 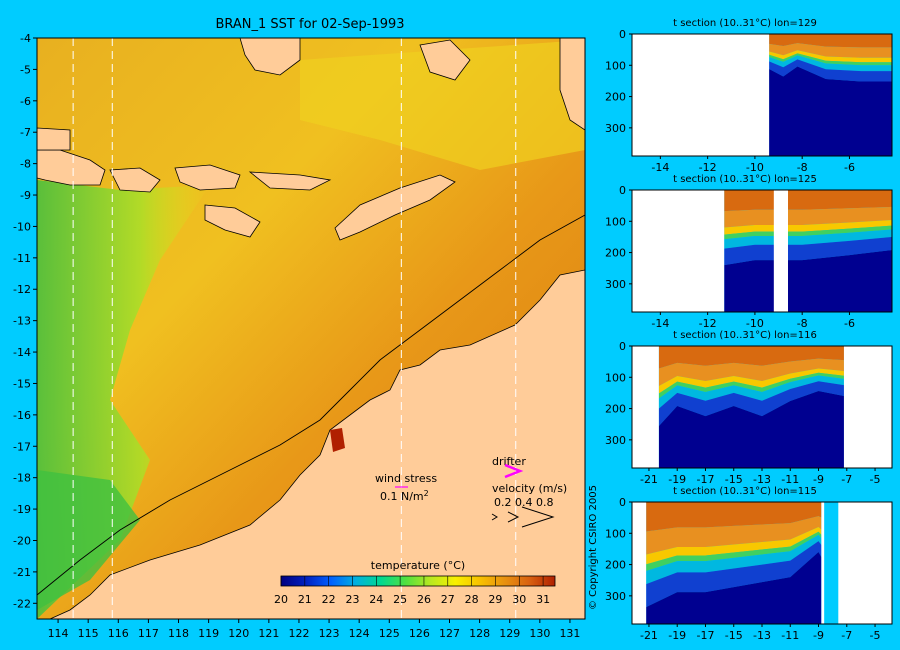 What do you see at coordinates (25, 195) in the screenshot?
I see `y-tick-label: -9` at bounding box center [25, 195].